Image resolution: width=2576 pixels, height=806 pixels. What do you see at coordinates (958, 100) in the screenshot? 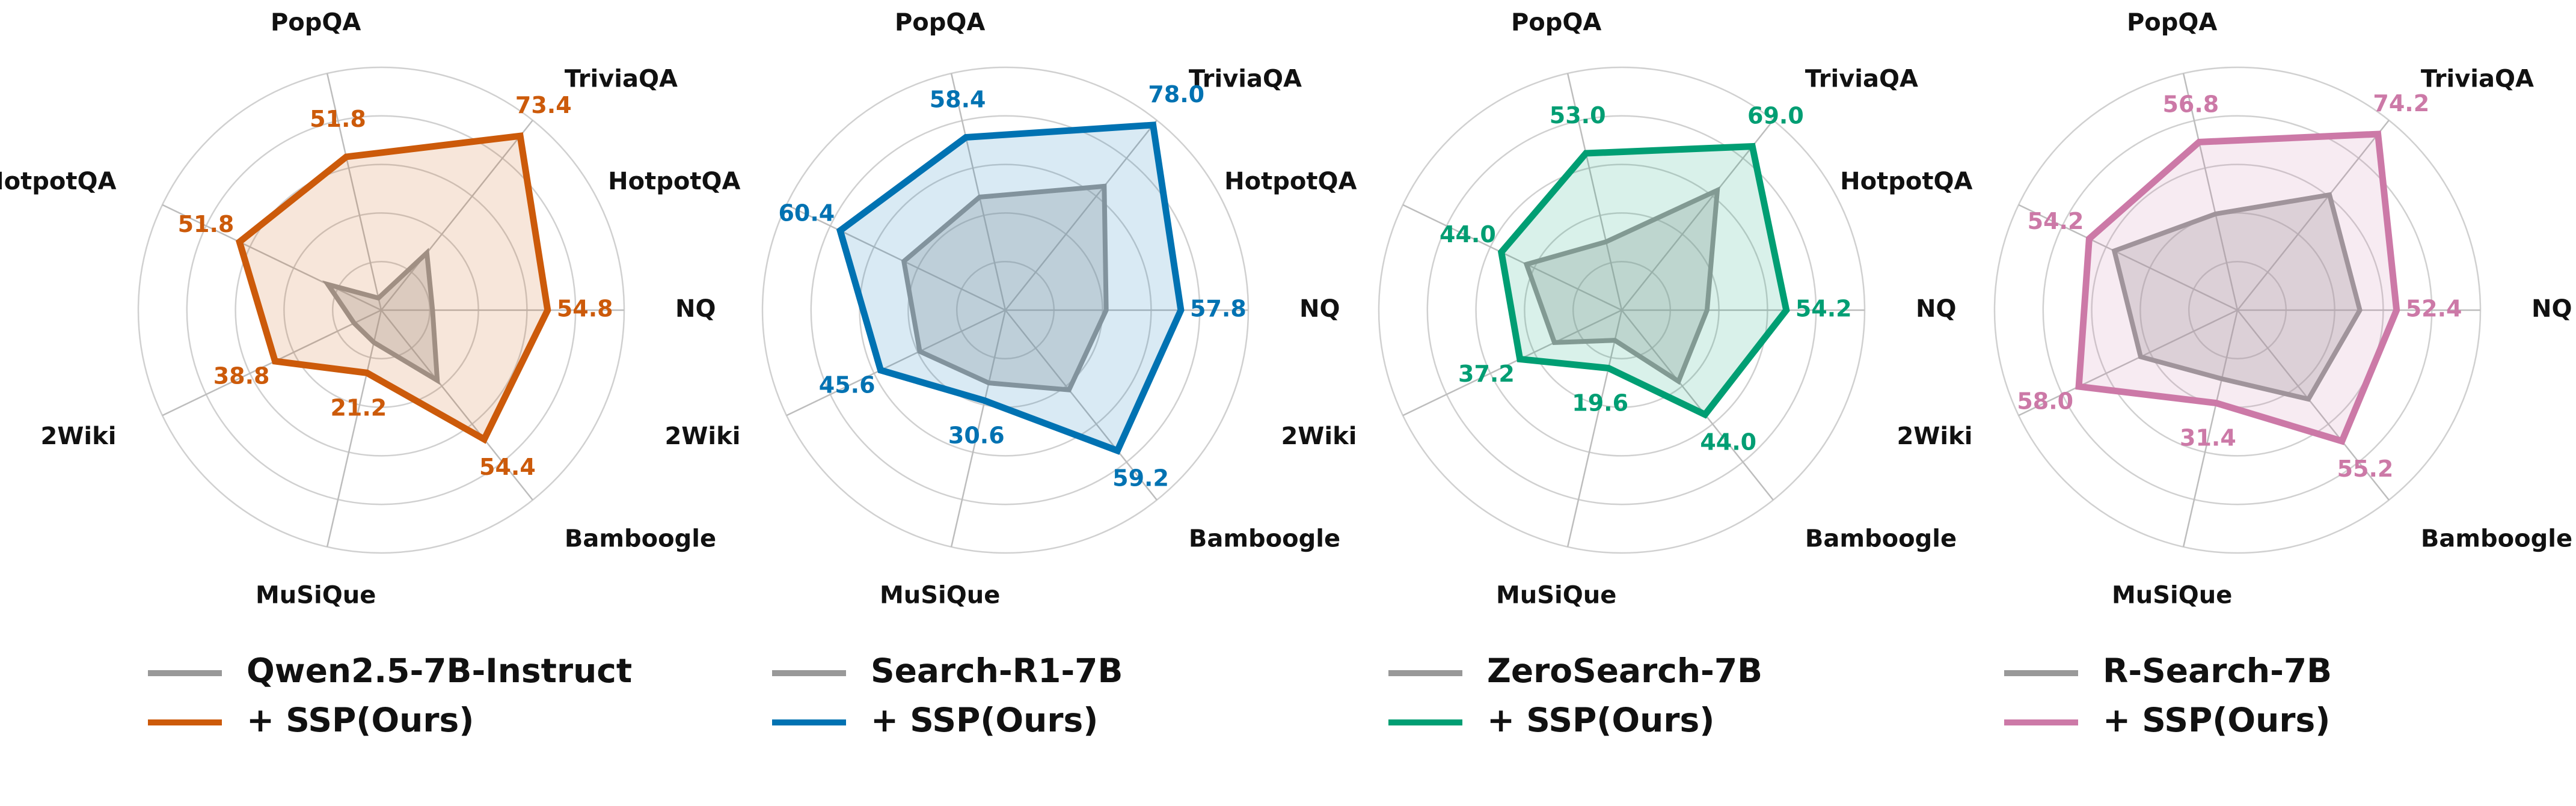
I see `value-label: 58.4` at bounding box center [958, 100].